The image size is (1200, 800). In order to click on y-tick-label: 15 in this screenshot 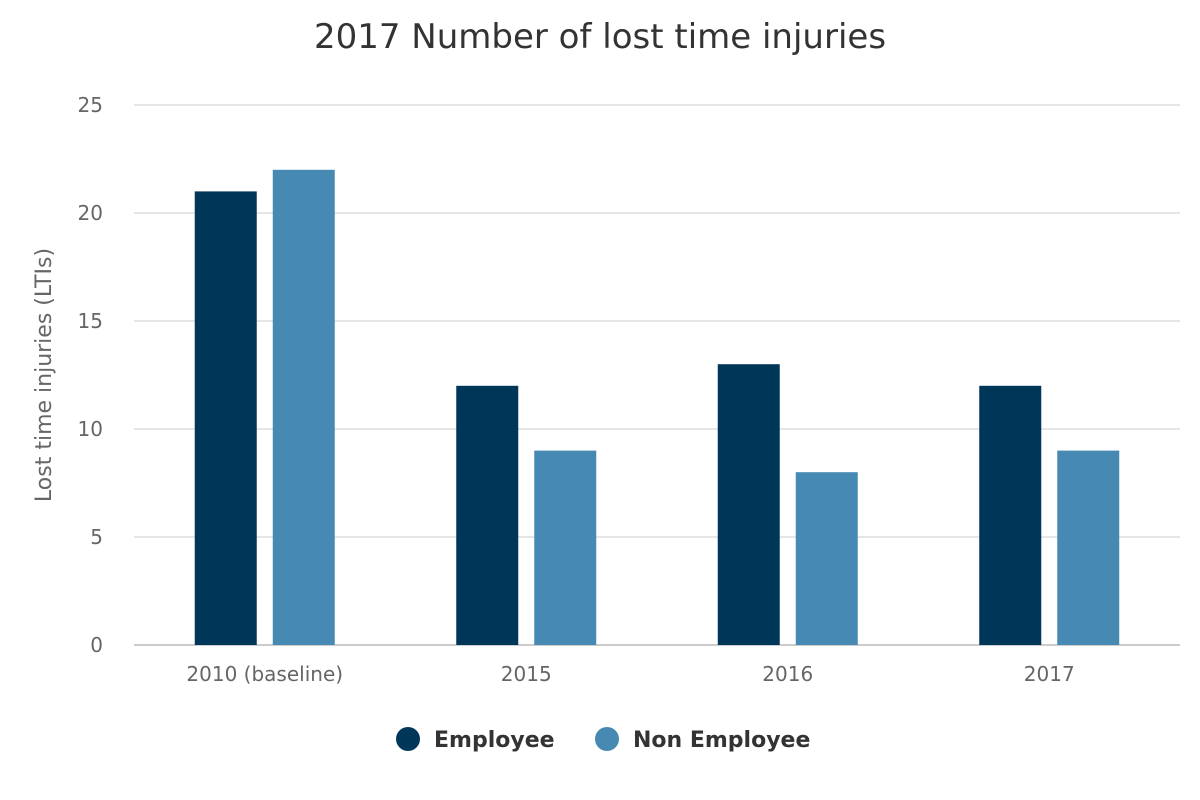, I will do `click(90, 321)`.